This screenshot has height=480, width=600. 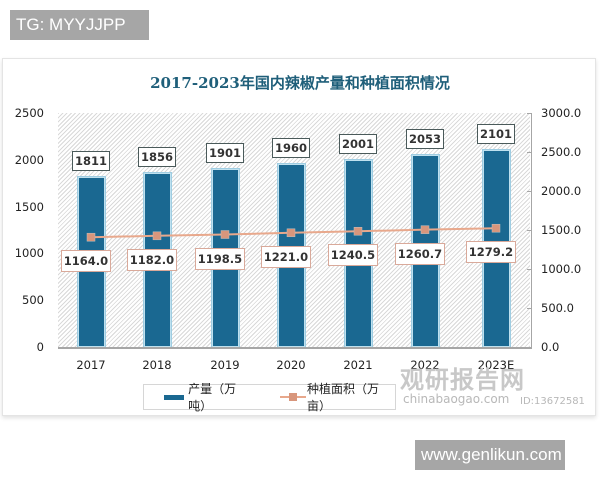 I want to click on bar-value-label: 2101, so click(x=496, y=134).